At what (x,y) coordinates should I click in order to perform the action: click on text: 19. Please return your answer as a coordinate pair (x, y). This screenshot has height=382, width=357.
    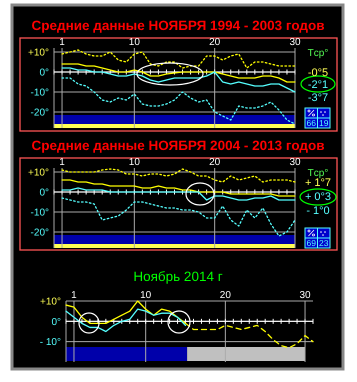
    Looking at the image, I should click on (324, 123).